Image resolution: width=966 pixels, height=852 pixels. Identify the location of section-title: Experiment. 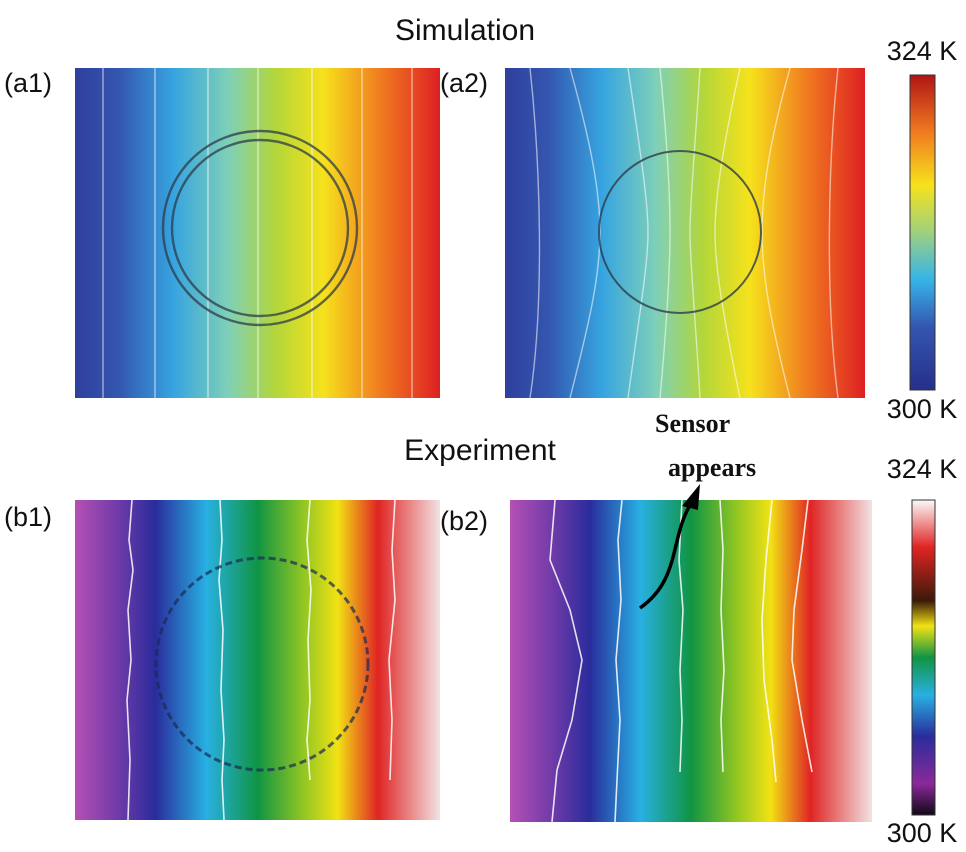
(480, 450).